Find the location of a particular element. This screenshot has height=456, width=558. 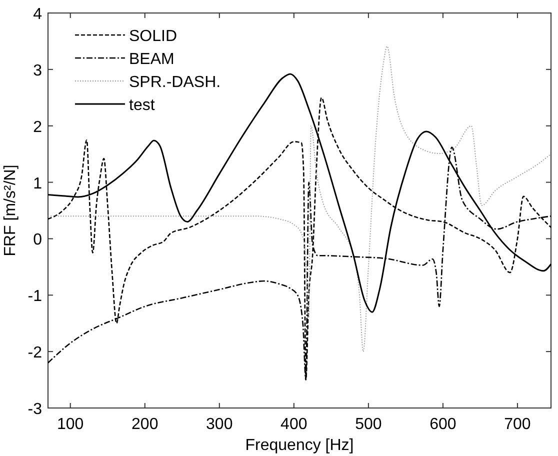

y-tick-label: -2 is located at coordinates (35, 353).